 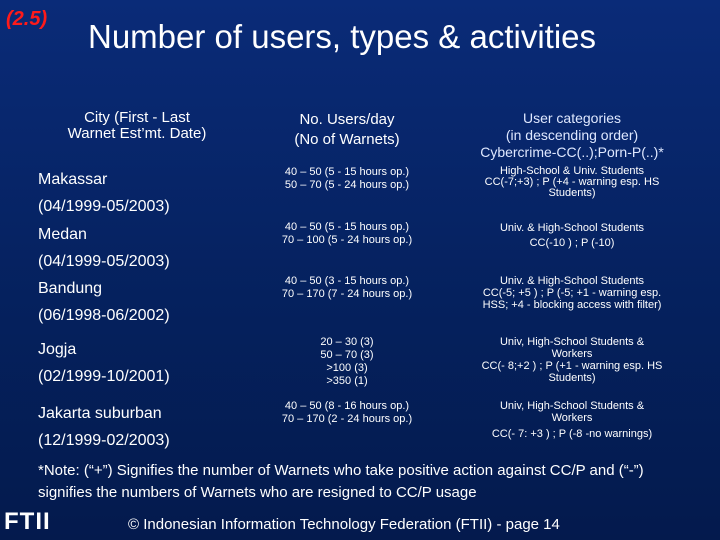 I want to click on header-categories-line-3: Cybercrime-CC(..);Porn-P(..)*, so click(x=572, y=152).